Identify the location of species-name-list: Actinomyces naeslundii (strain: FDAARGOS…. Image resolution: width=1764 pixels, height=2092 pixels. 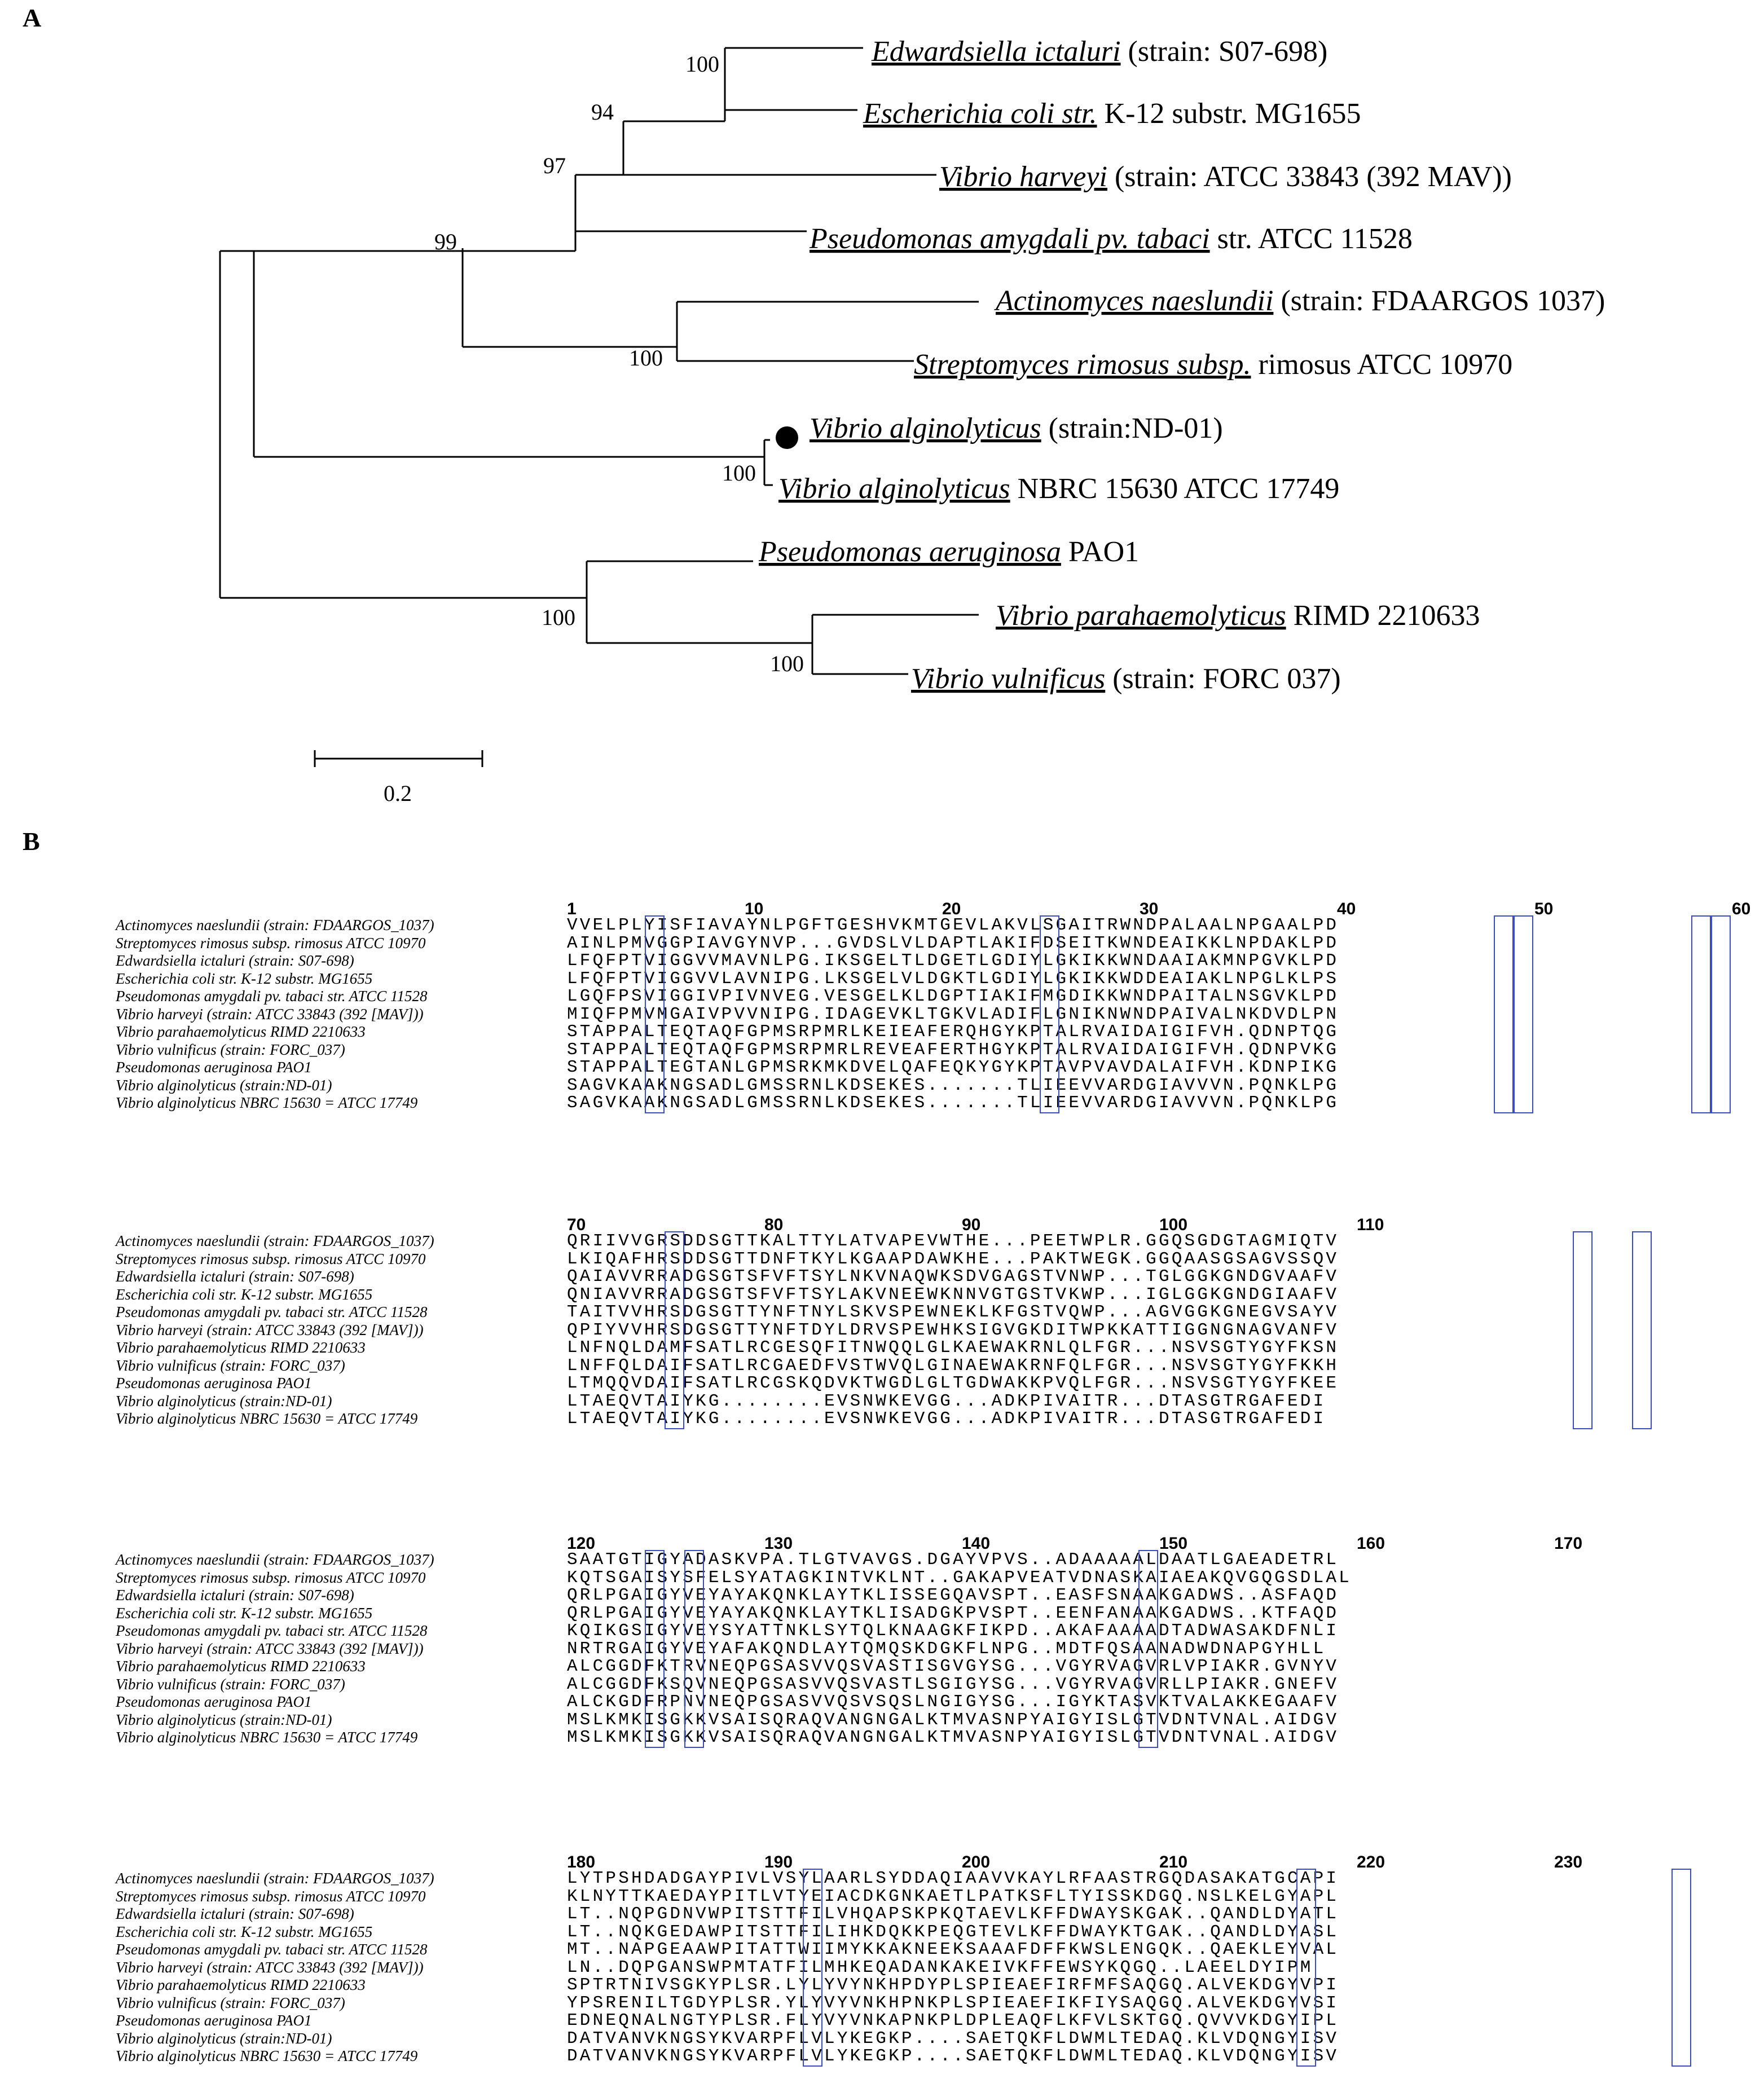
(275, 1967).